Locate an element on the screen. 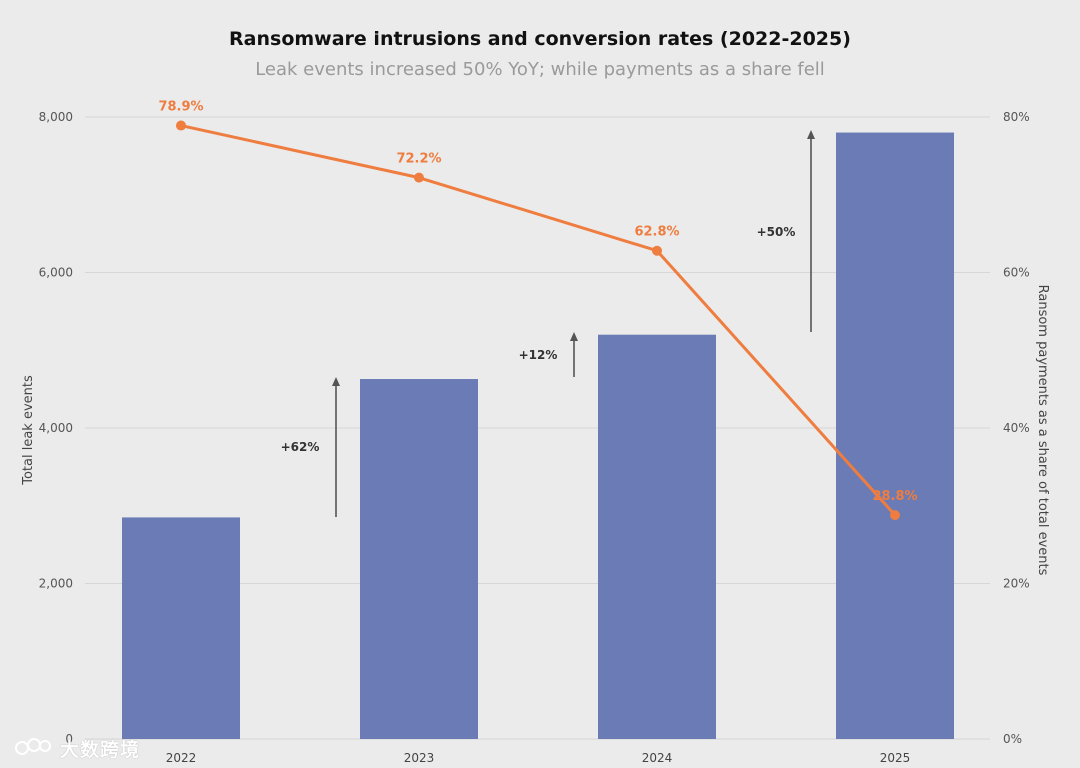 The width and height of the screenshot is (1080, 768). growth-annotation: +12% is located at coordinates (538, 355).